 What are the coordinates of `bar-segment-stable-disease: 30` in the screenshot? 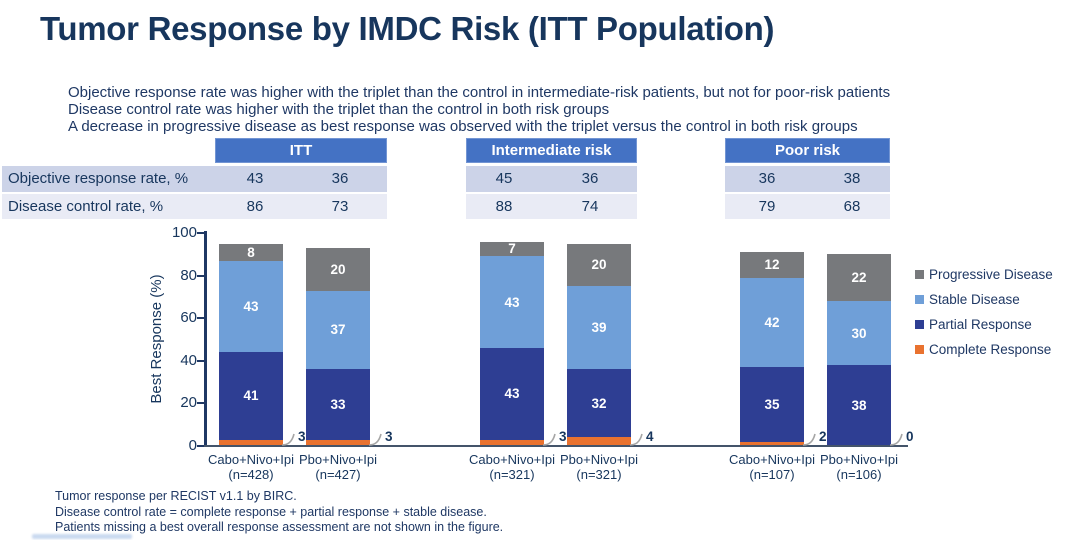 It's located at (859, 333).